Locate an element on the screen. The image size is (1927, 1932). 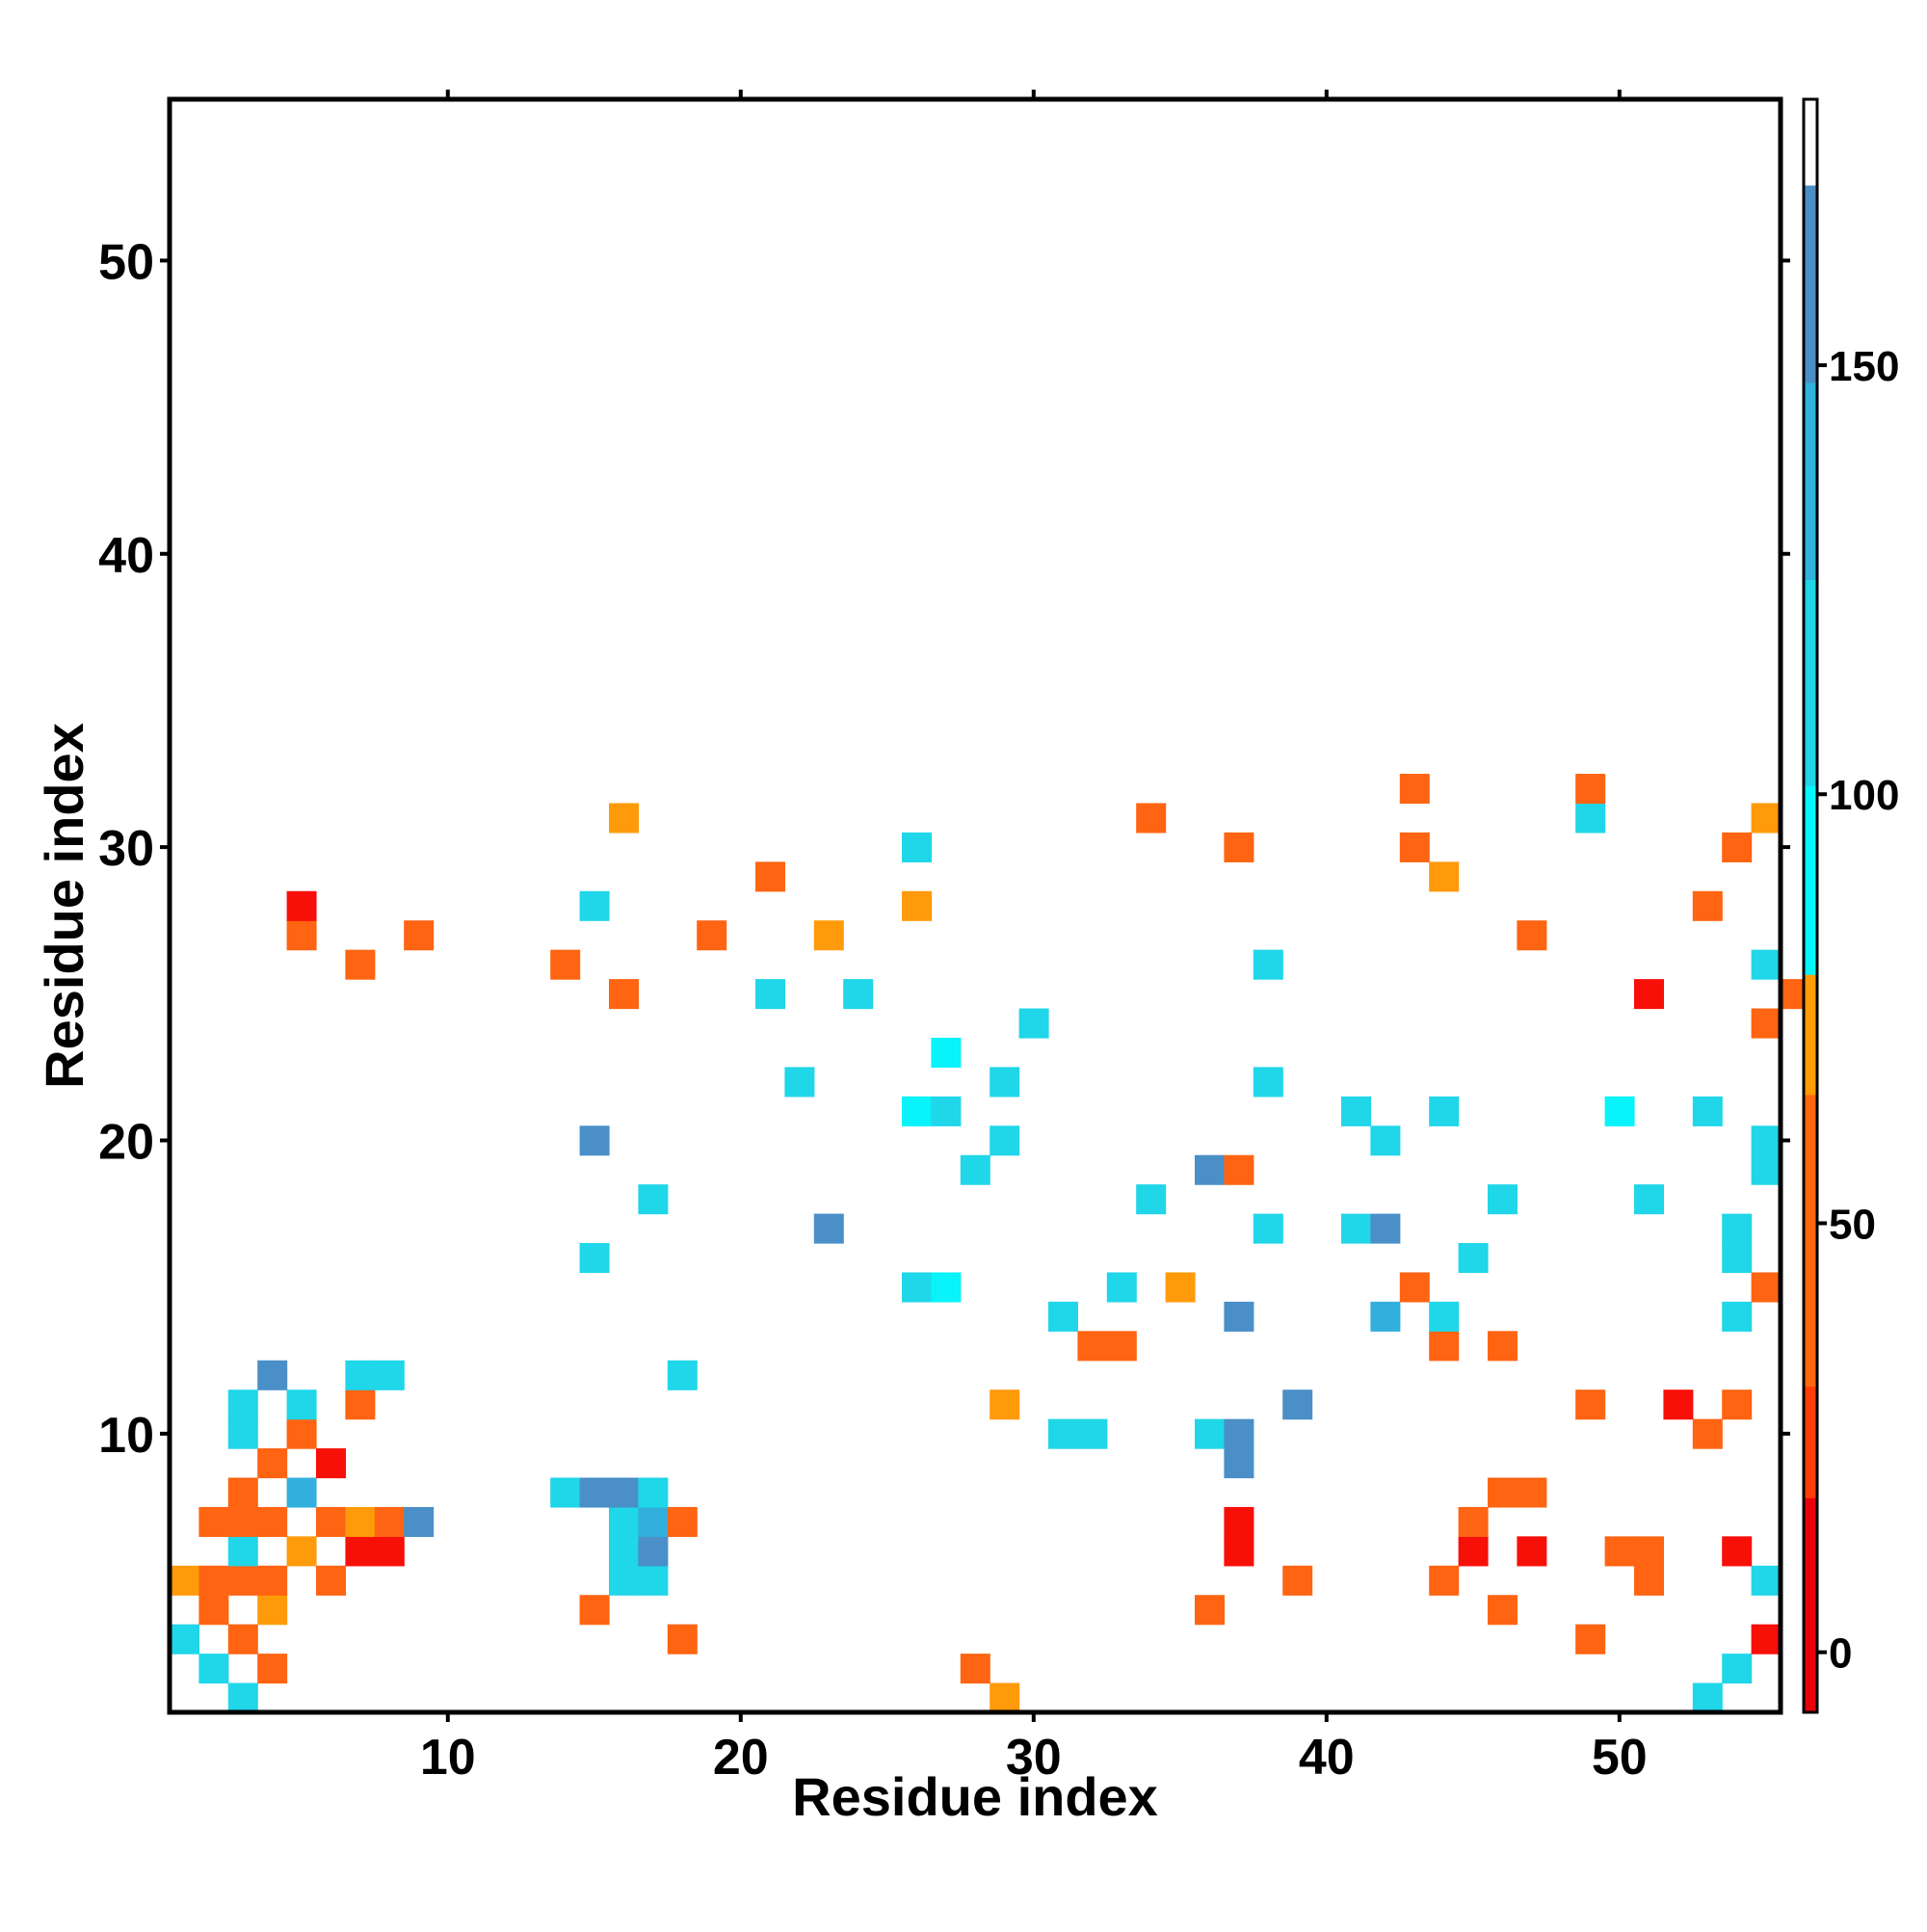
x-axis-label: Residue index is located at coordinates (975, 1796).